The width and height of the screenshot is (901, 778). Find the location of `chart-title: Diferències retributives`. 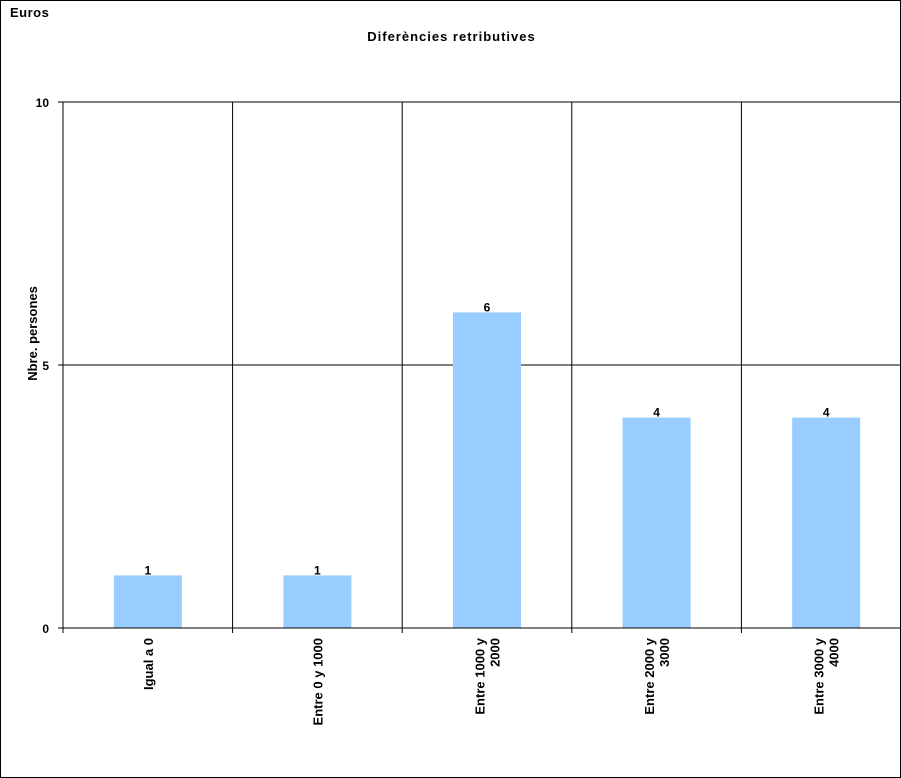

chart-title: Diferències retributives is located at coordinates (451, 36).